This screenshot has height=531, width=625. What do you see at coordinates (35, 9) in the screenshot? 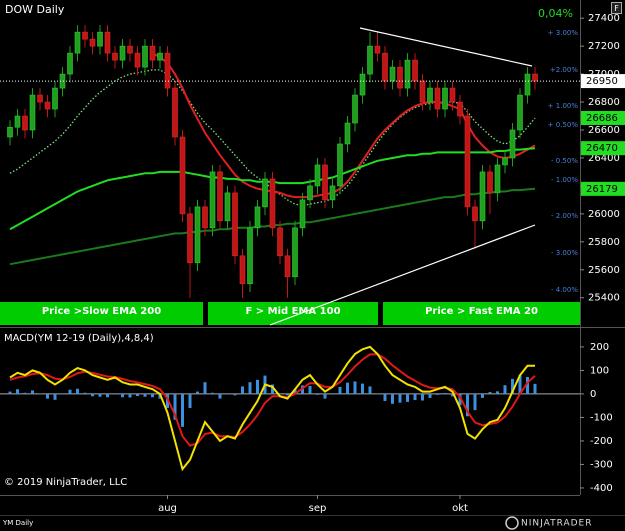
I see `chart-title: DOW Daily` at bounding box center [35, 9].